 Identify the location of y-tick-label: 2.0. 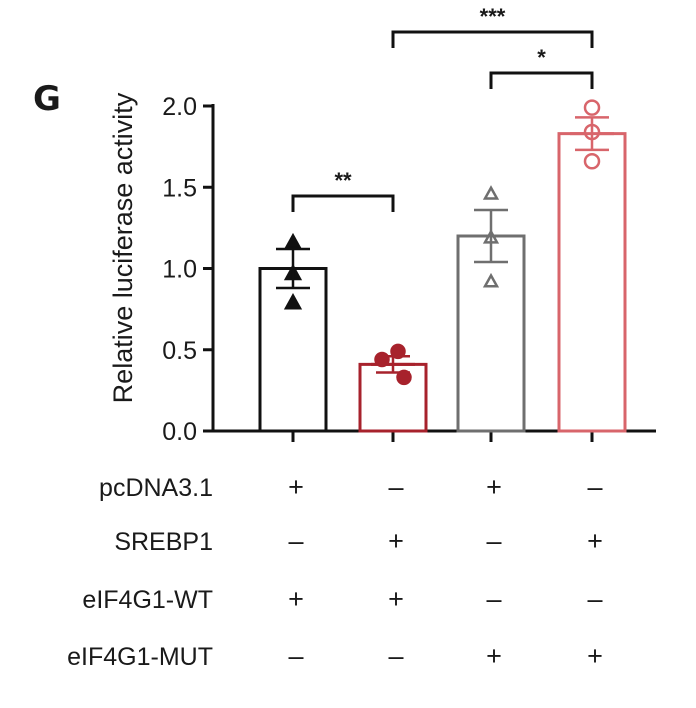
(179, 107).